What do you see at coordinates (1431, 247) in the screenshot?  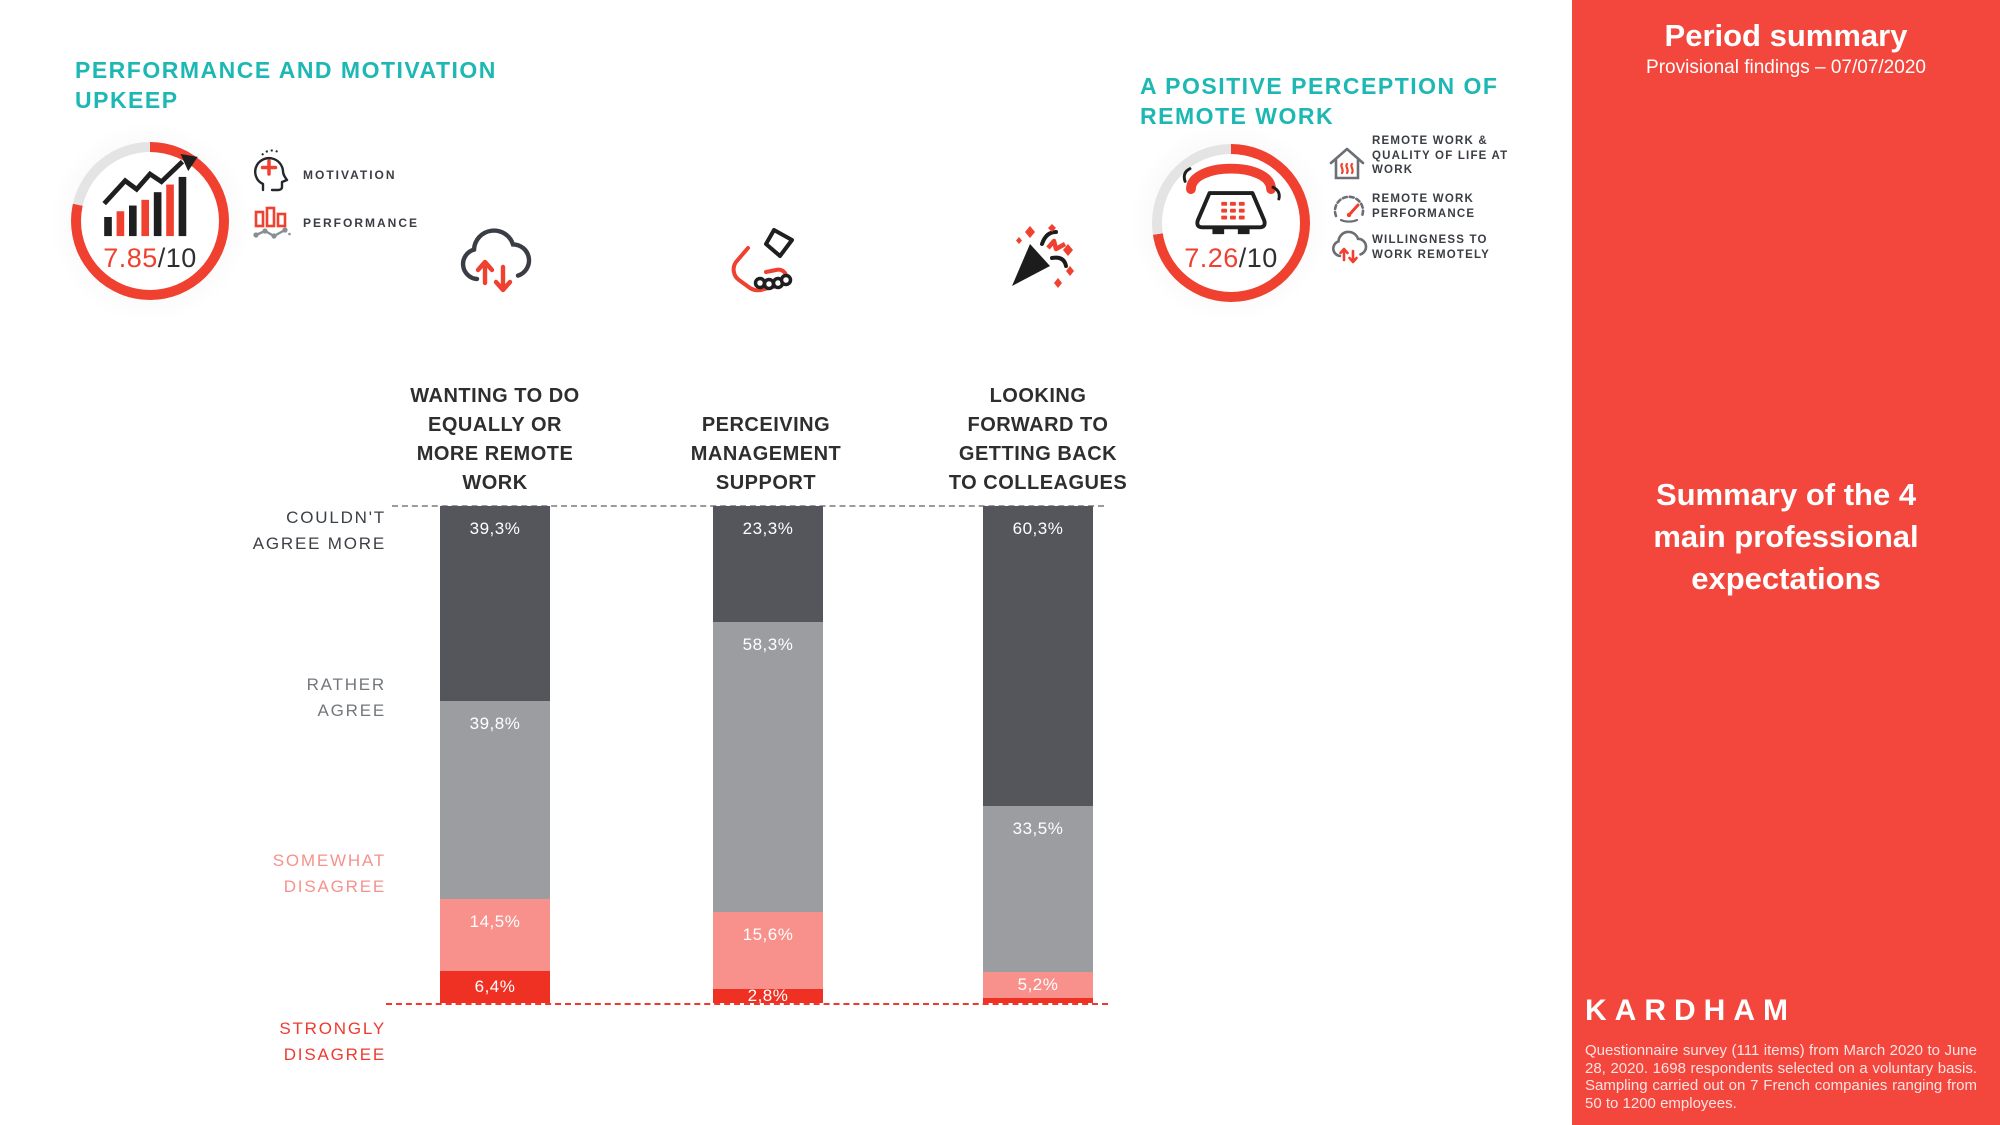 I see `legend-willingness-label: WILLINGNESS TO WORK REMOTELY` at bounding box center [1431, 247].